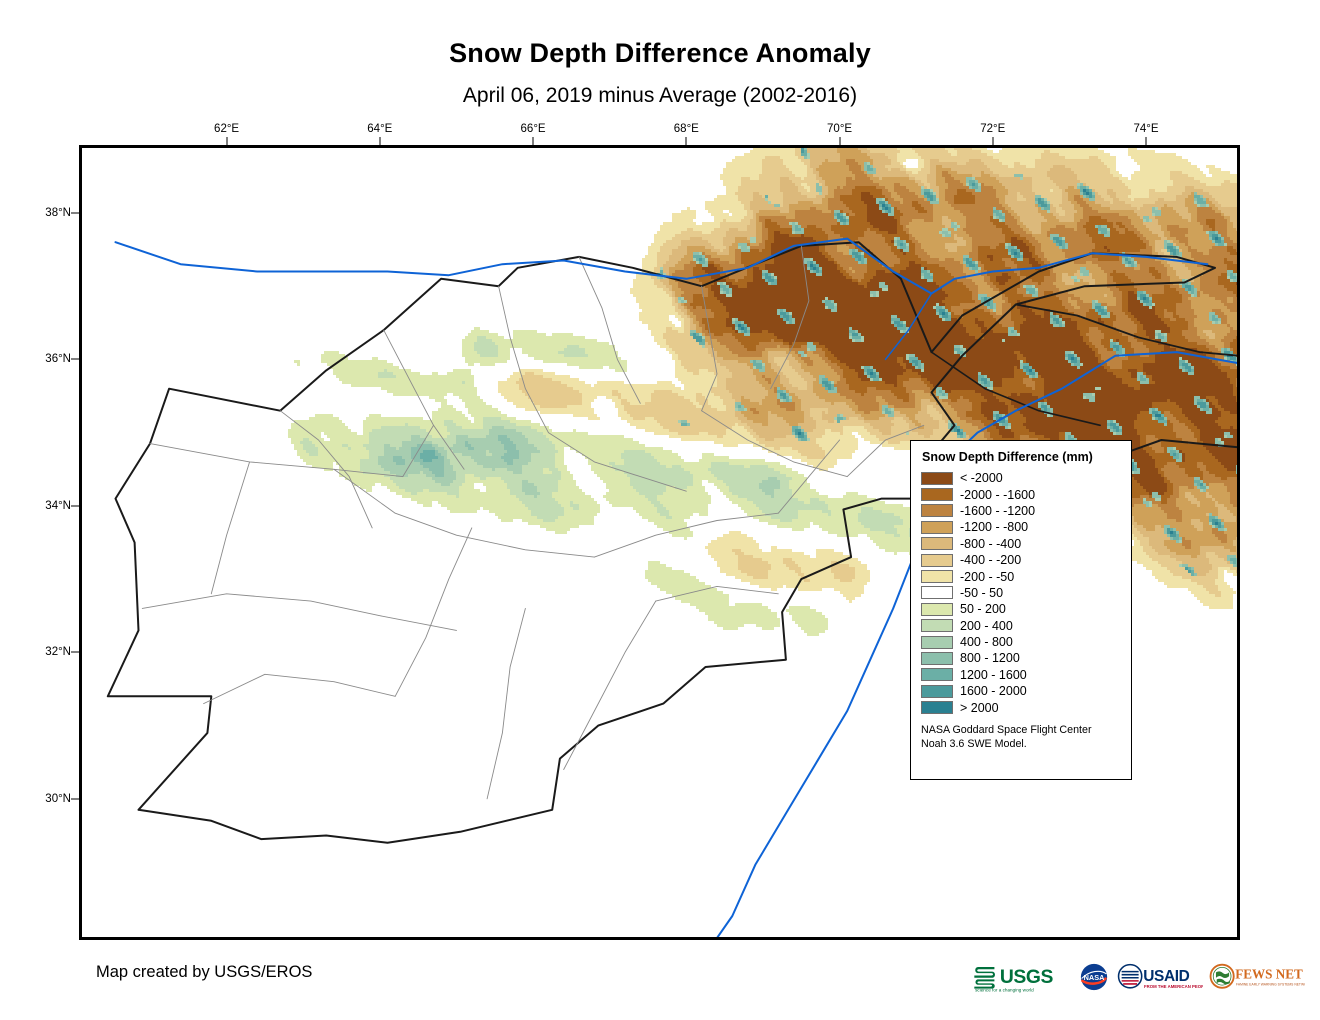 This screenshot has height=1020, width=1320. What do you see at coordinates (1021, 658) in the screenshot?
I see `legend-row: 800 - 1200` at bounding box center [1021, 658].